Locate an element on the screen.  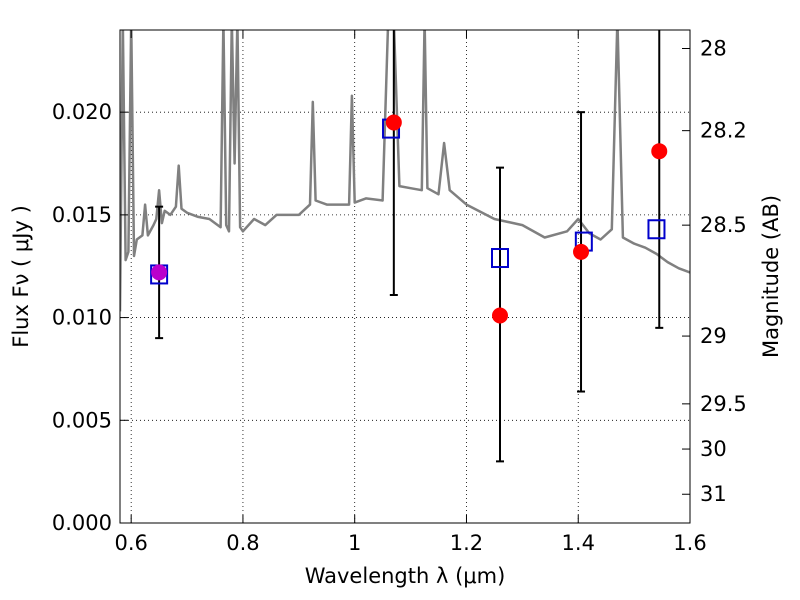
magnitude-axis-ticks: 28 28.2 28.5 29 29.5 30 31 is located at coordinates (714, 271).